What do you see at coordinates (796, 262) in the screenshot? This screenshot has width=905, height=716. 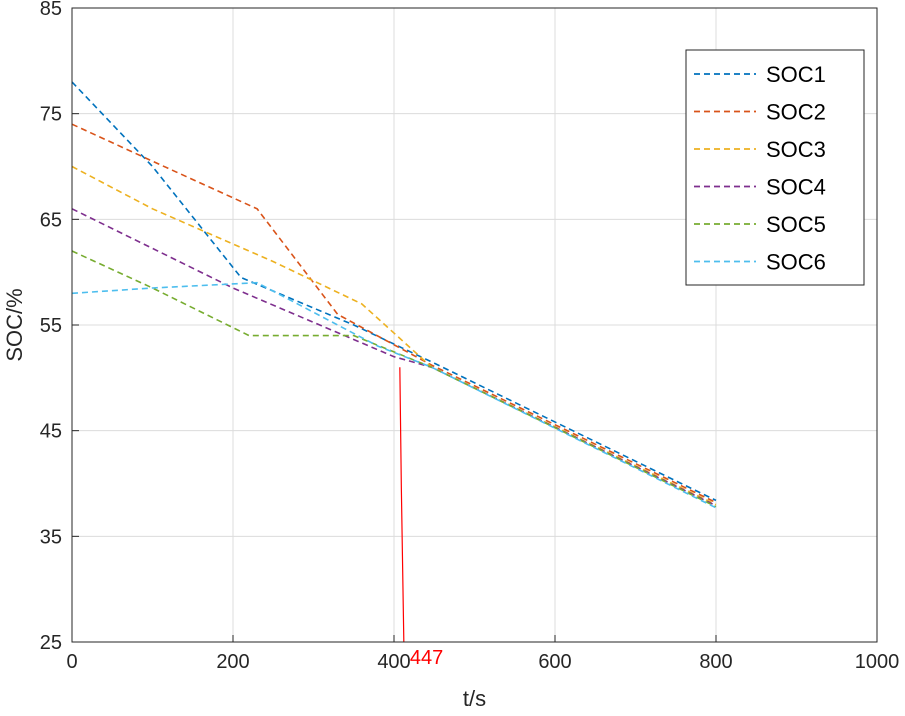 I see `legend-entry-label: SOC6` at bounding box center [796, 262].